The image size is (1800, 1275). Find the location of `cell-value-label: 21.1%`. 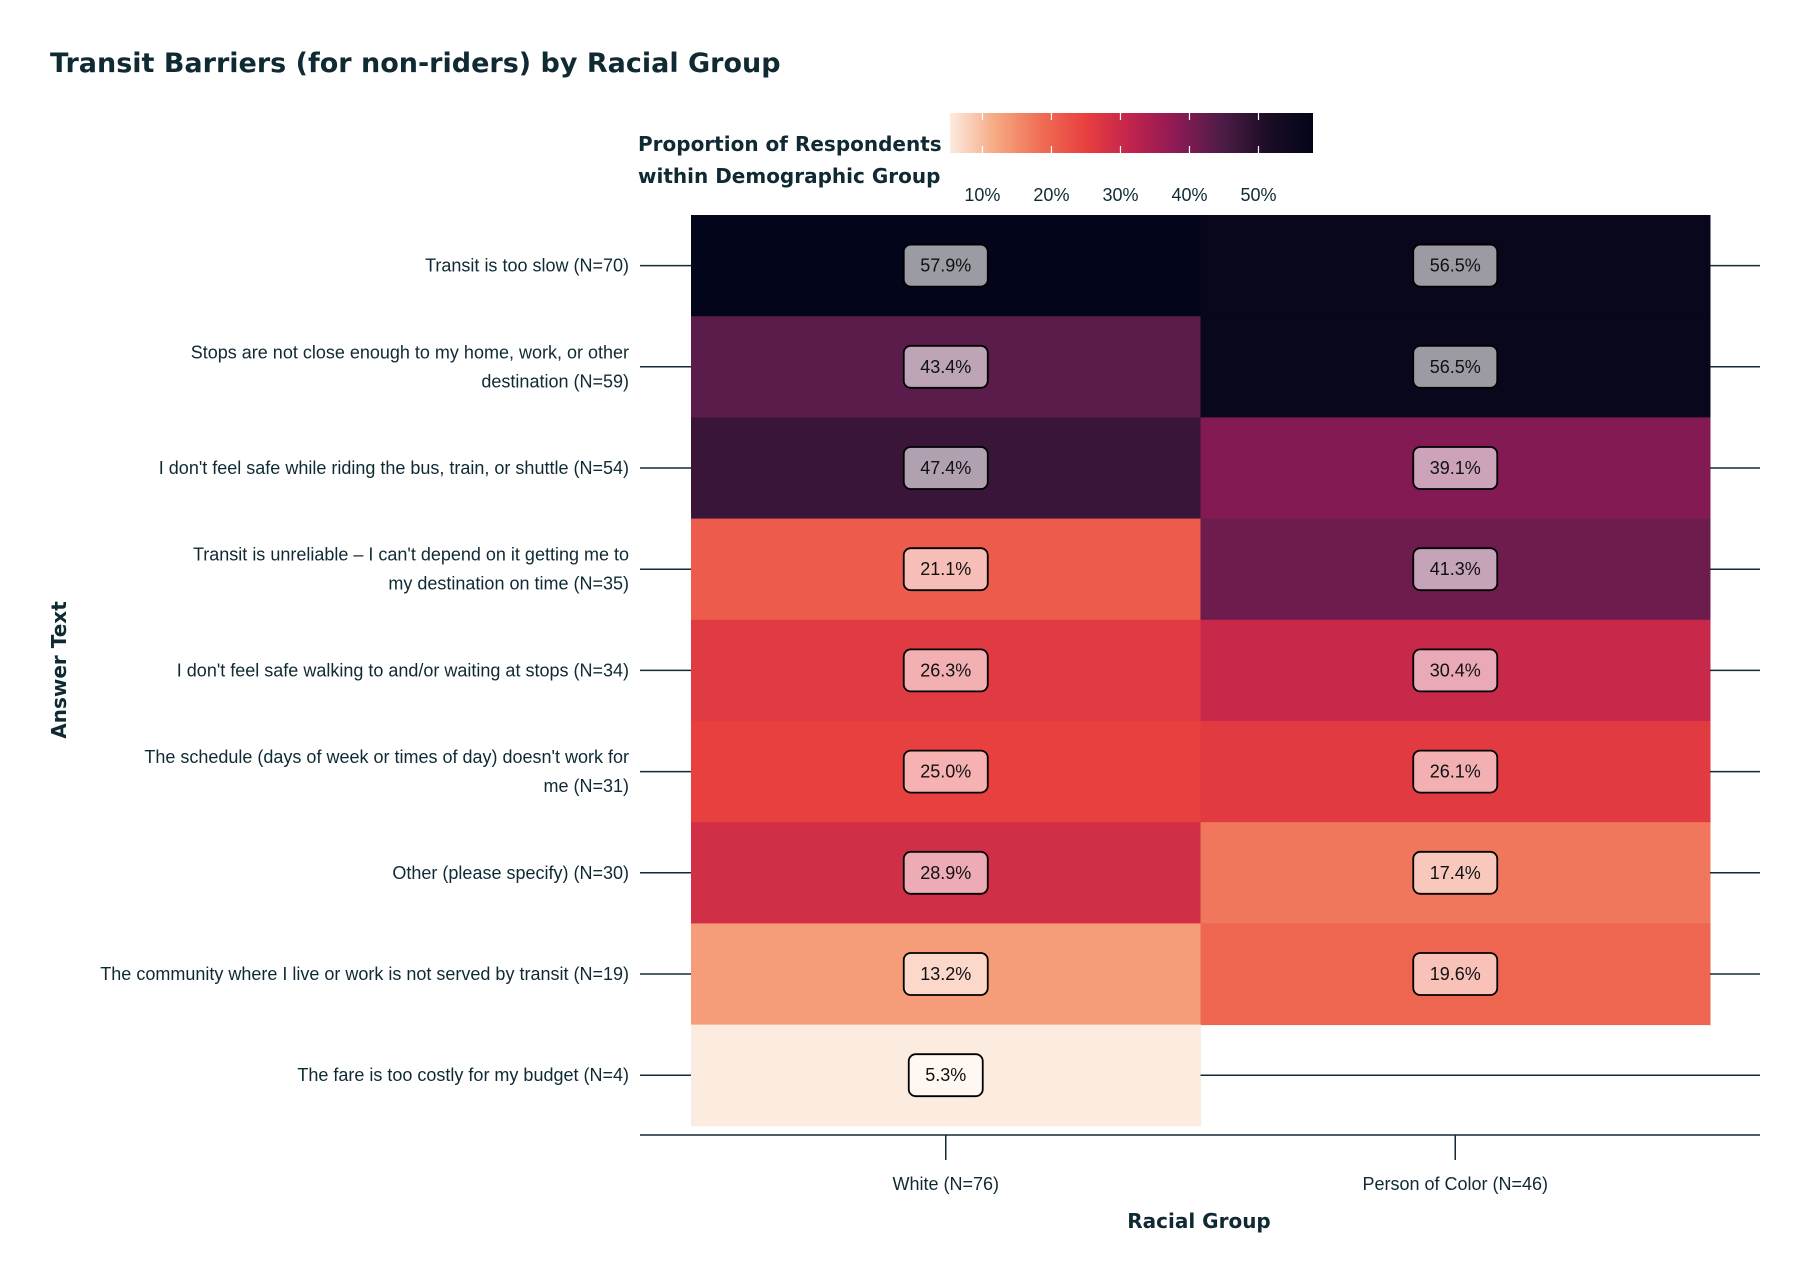

cell-value-label: 21.1% is located at coordinates (945, 569).